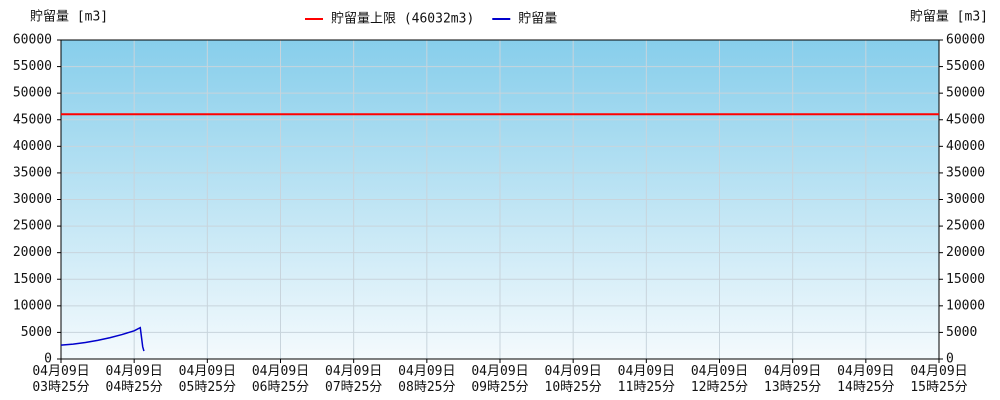 The height and width of the screenshot is (400, 1000). What do you see at coordinates (426, 379) in the screenshot?
I see `x-tick-label: 04月09日 08時25分` at bounding box center [426, 379].